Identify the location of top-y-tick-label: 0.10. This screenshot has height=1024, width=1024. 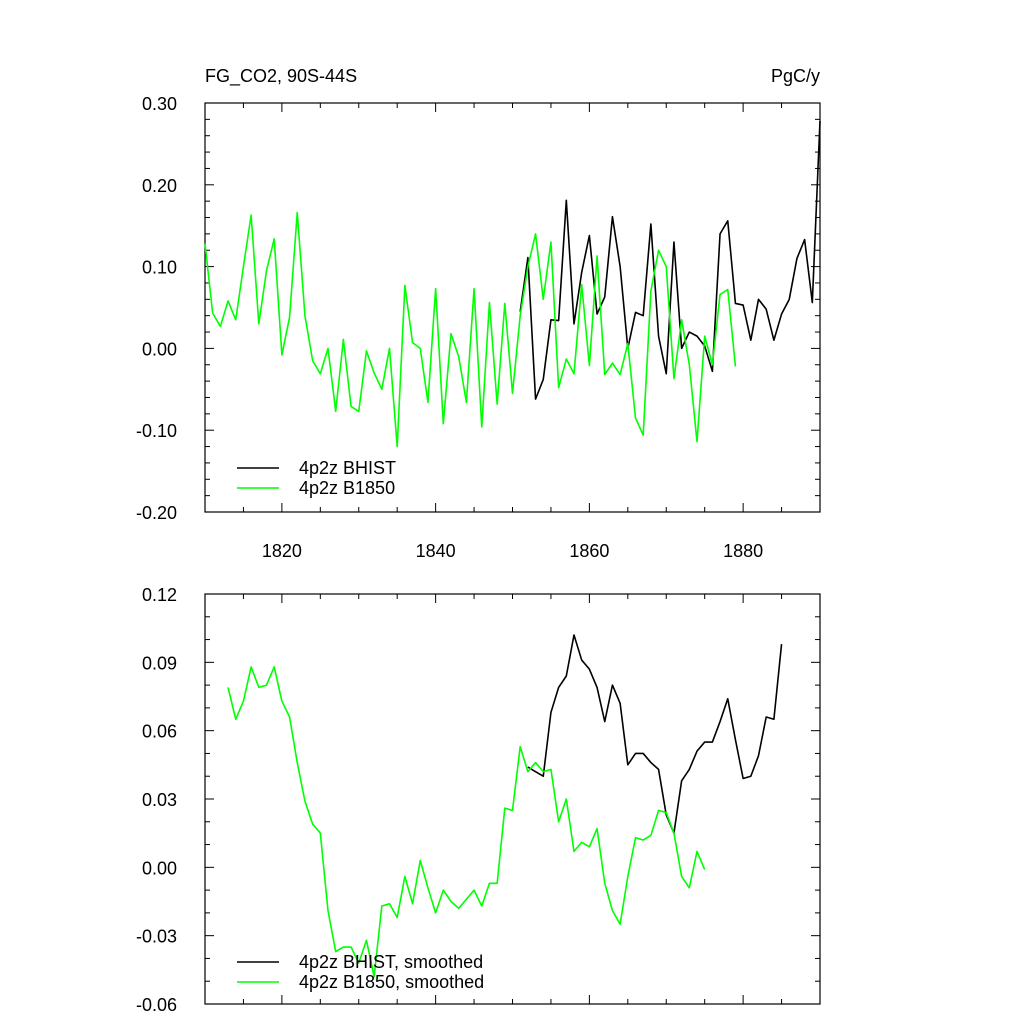
(159, 268).